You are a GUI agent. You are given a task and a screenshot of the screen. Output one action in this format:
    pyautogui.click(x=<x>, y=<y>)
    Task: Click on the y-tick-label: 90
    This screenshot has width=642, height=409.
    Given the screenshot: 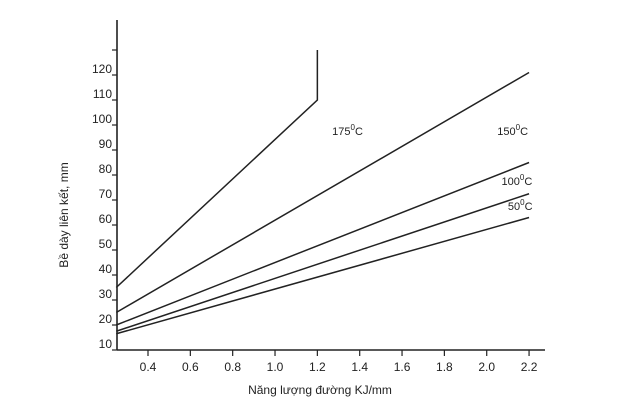 What is the action you would take?
    pyautogui.click(x=106, y=144)
    